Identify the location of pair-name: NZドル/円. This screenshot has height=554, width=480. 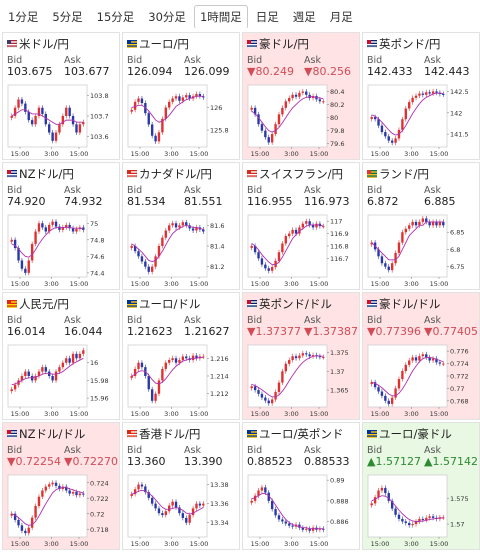
(46, 174).